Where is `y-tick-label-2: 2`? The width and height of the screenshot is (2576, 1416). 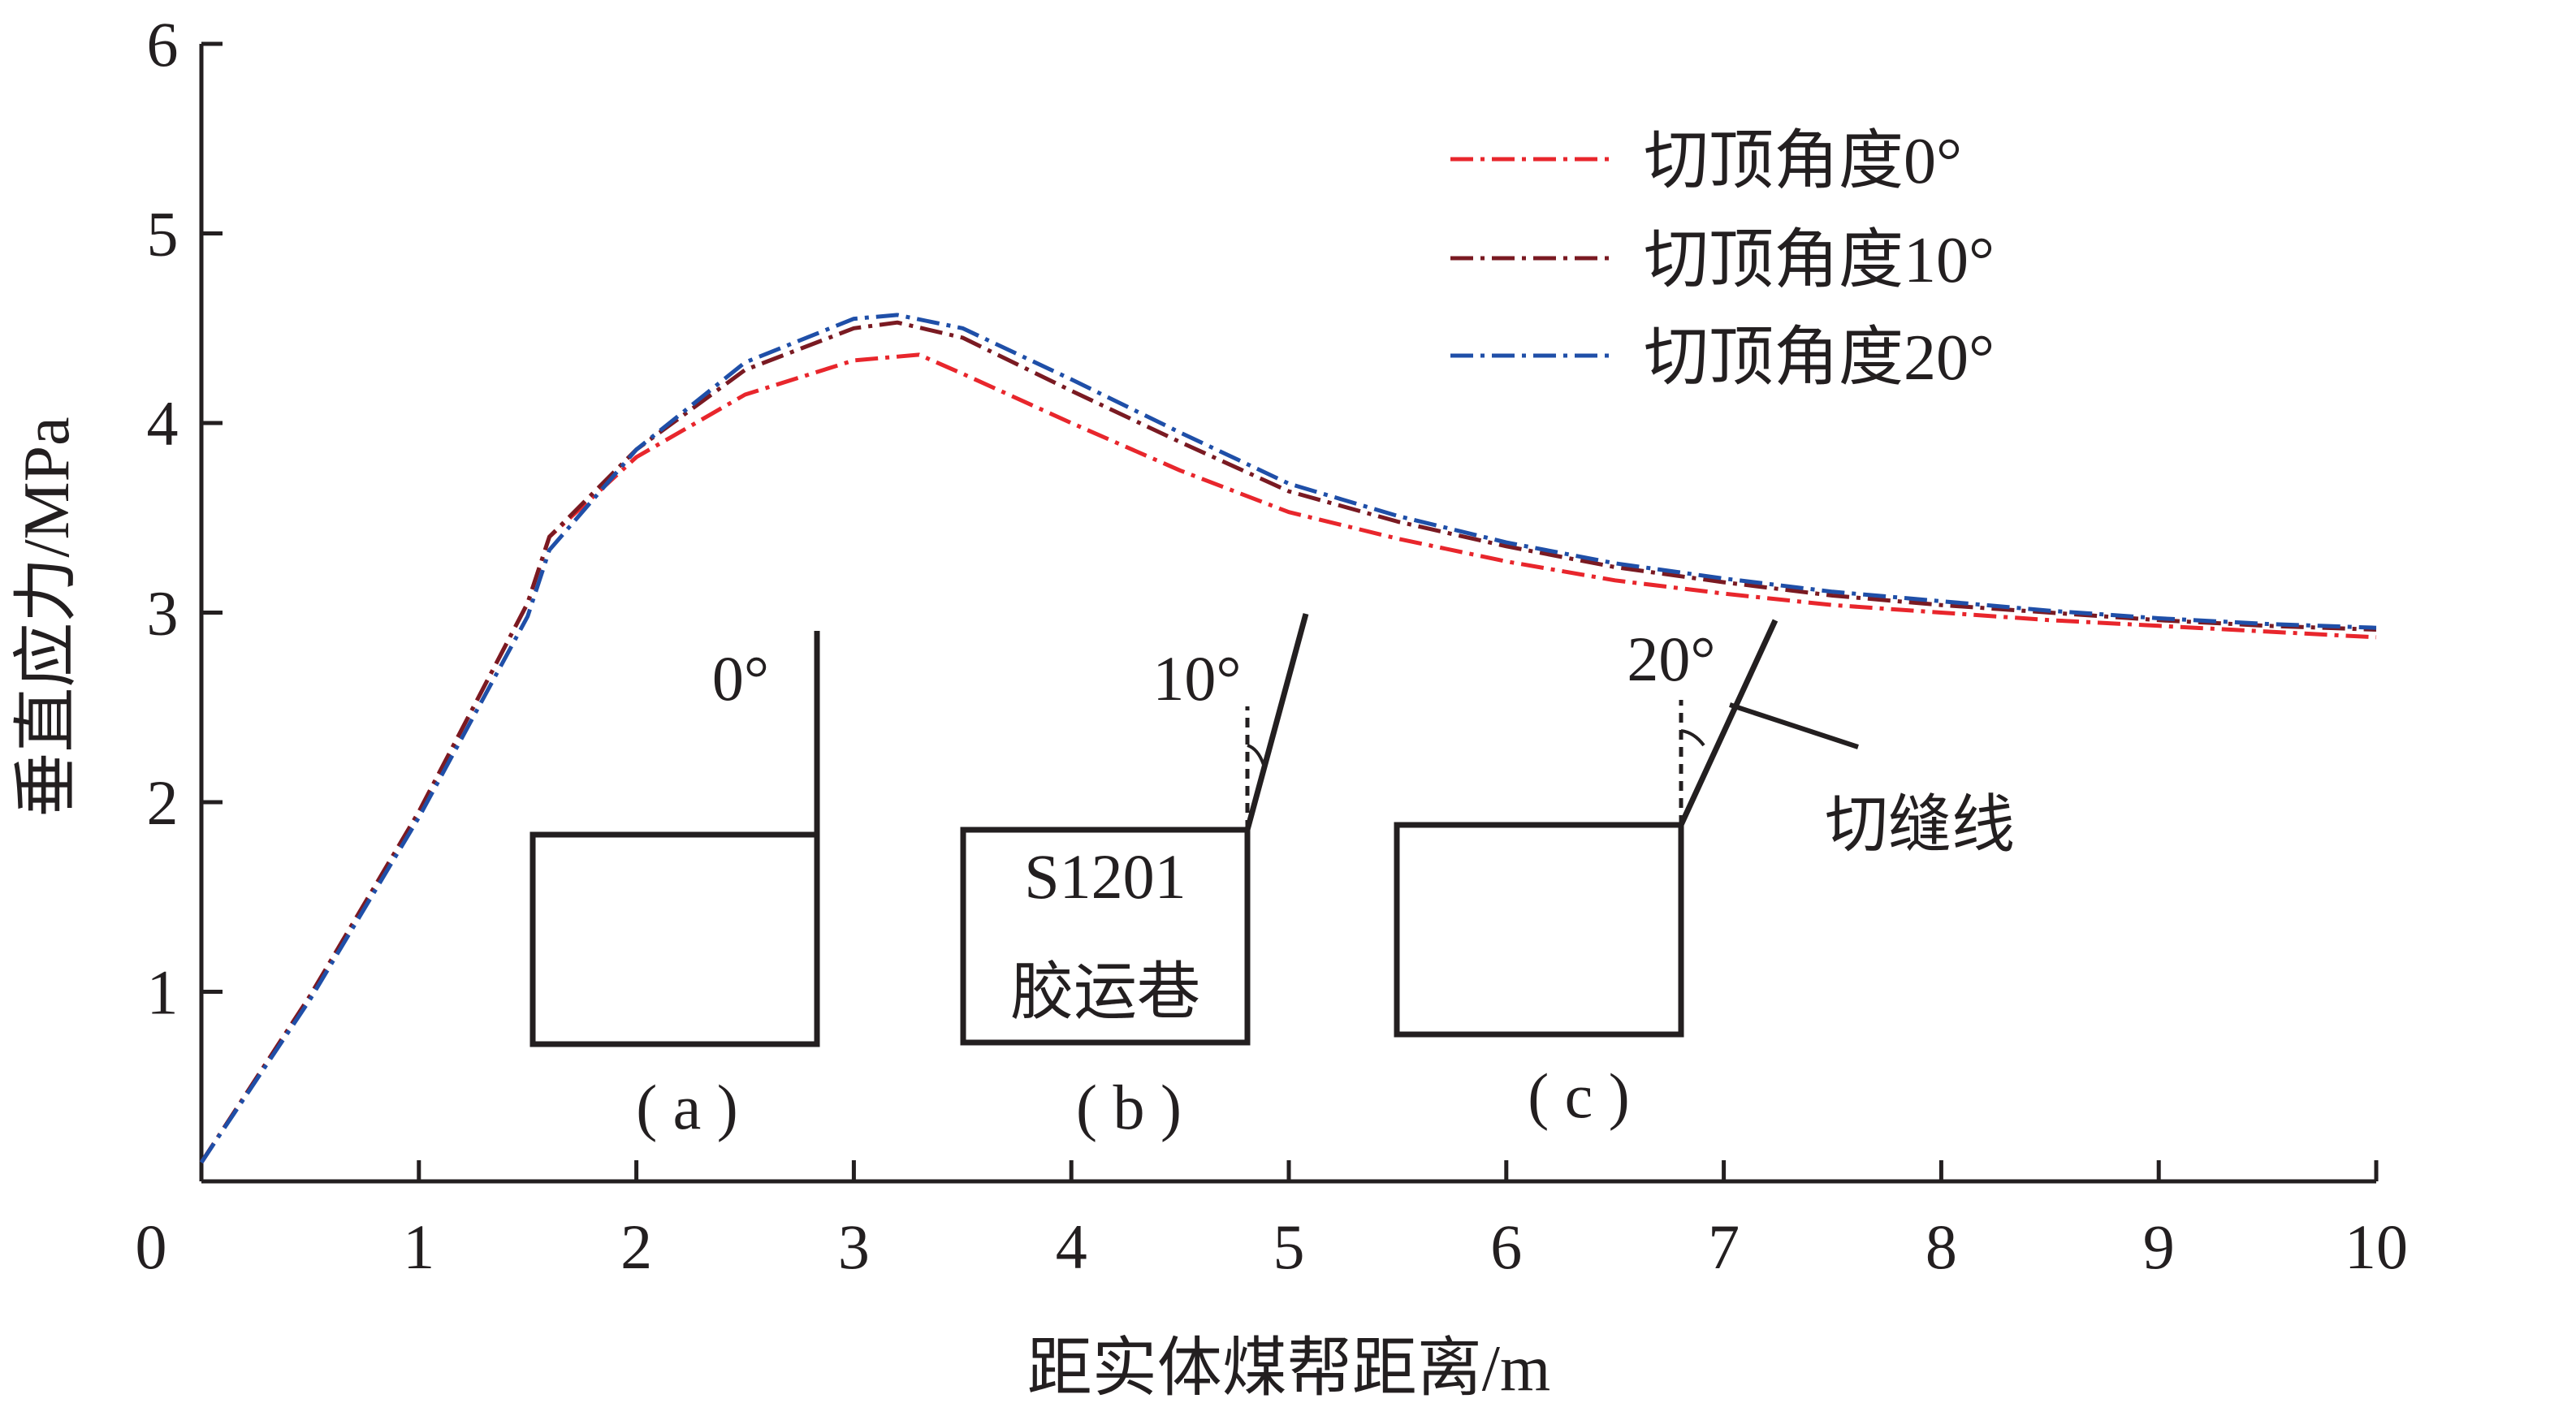
y-tick-label-2: 2 is located at coordinates (163, 802).